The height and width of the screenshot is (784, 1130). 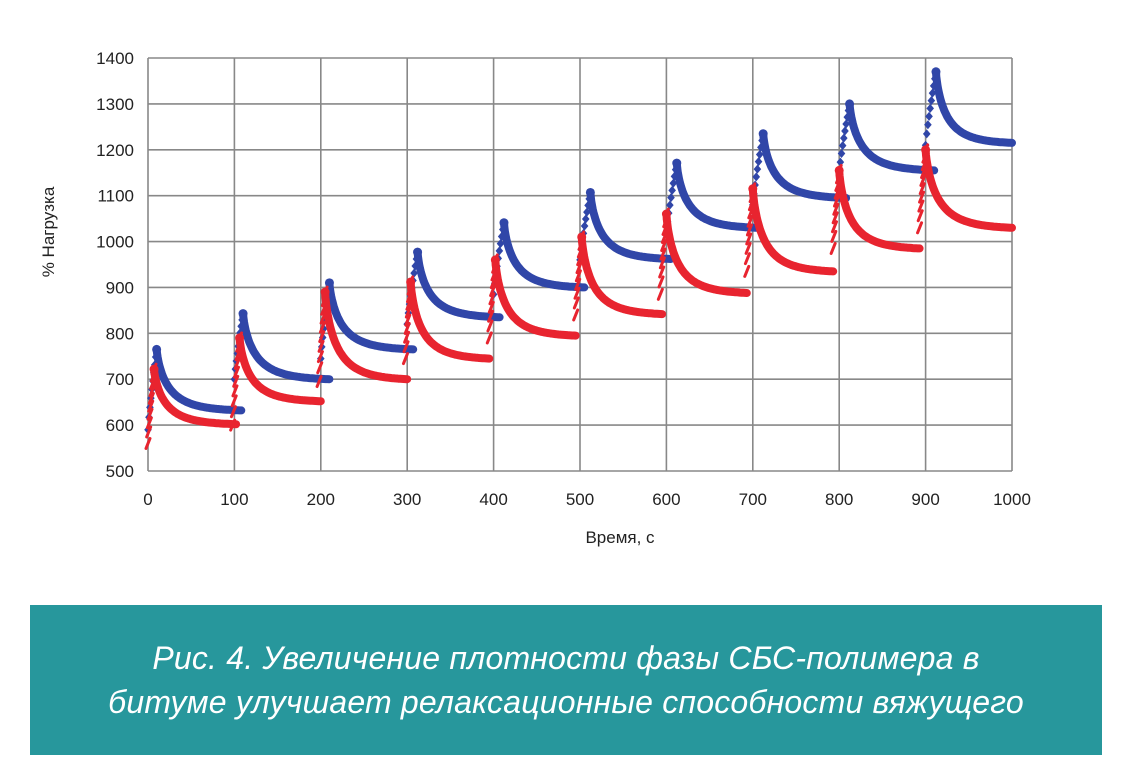 What do you see at coordinates (120, 425) in the screenshot?
I see `y-tick-label-600: 600` at bounding box center [120, 425].